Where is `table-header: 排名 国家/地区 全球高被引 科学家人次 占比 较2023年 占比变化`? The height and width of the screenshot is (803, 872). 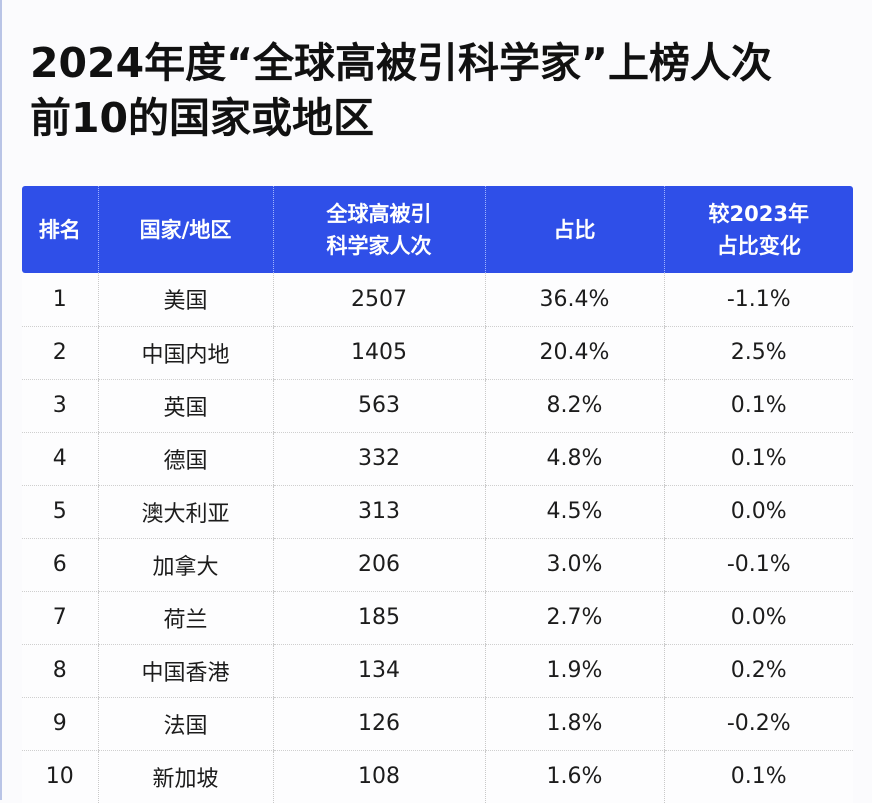 table-header: 排名 国家/地区 全球高被引 科学家人次 占比 较2023年 占比变化 is located at coordinates (437, 229).